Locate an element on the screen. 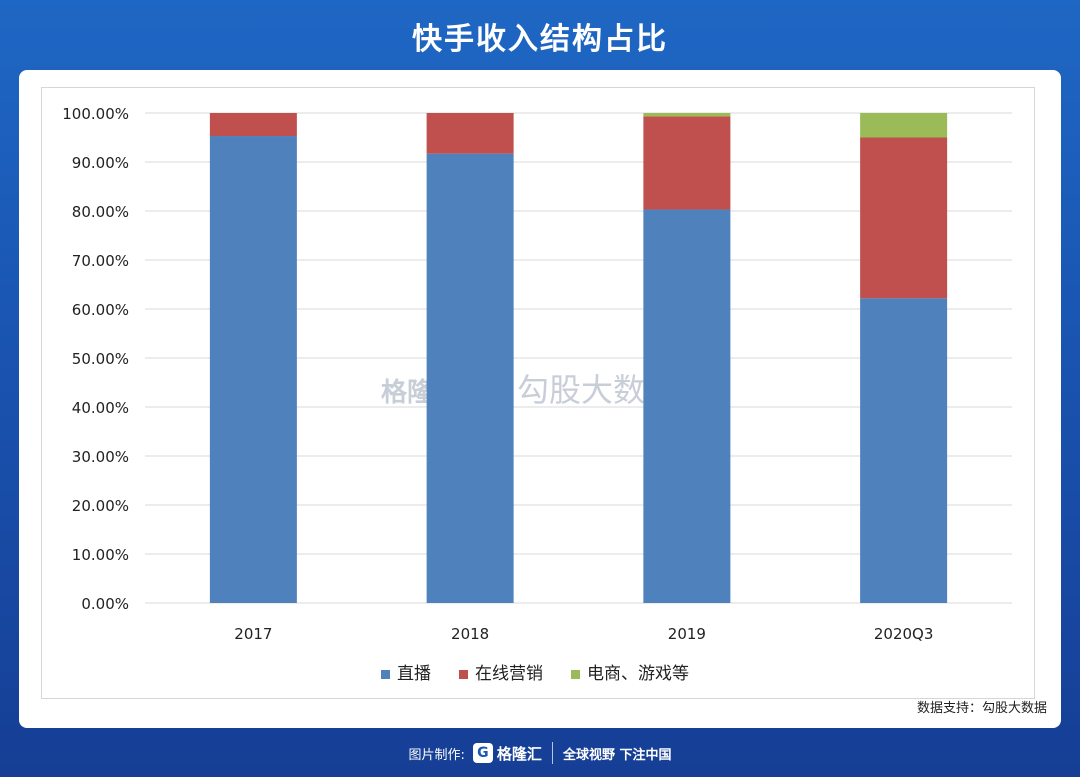  footer: 图片制作: G 格隆汇 全球视野 下注中国 is located at coordinates (540, 753).